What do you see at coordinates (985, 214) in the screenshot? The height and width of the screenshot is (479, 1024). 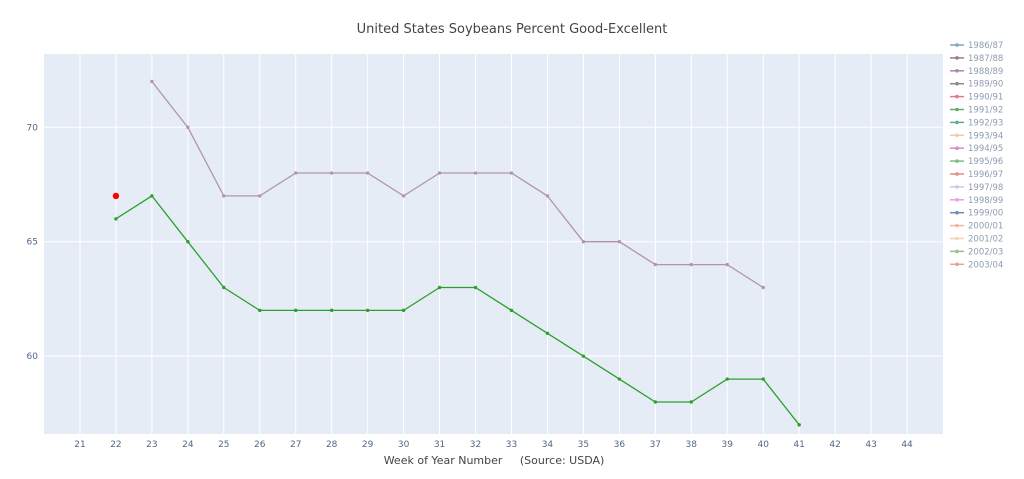 I see `legend-label: 1999/00` at bounding box center [985, 214].